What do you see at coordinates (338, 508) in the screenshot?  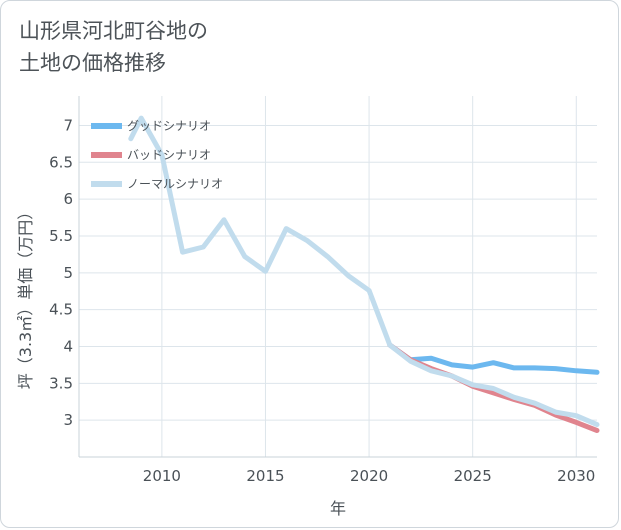 I see `x-axis-label: 年` at bounding box center [338, 508].